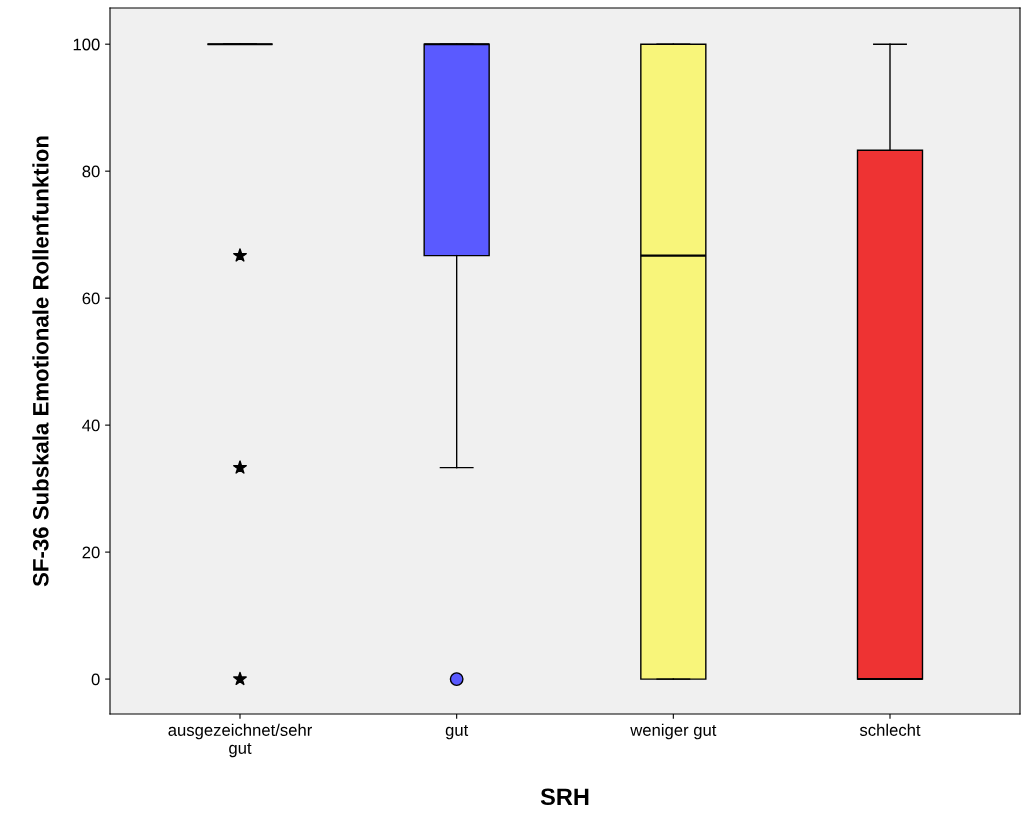 The image size is (1025, 825). I want to click on y-axis-title: SF-36 Subskala Emotionale Rollenfunktion, so click(40, 361).